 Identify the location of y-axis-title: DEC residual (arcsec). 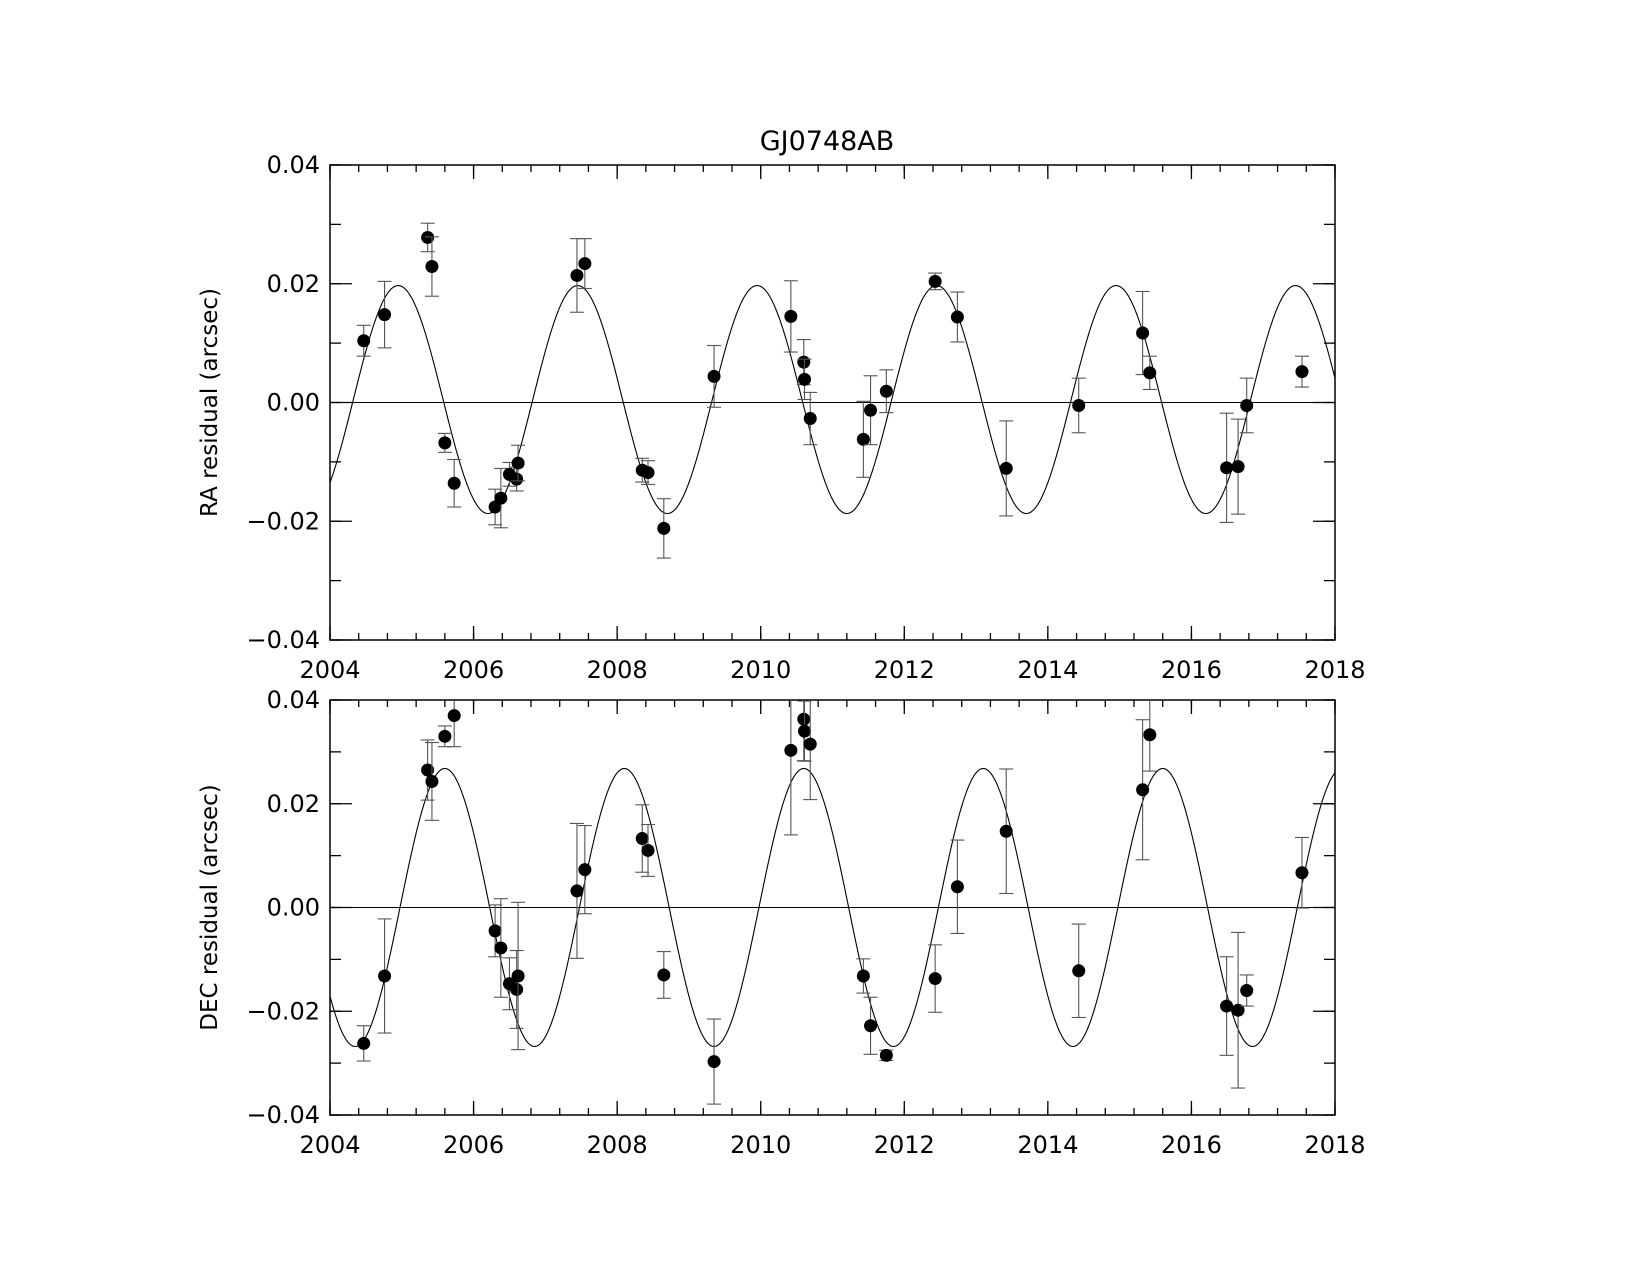
(210, 907).